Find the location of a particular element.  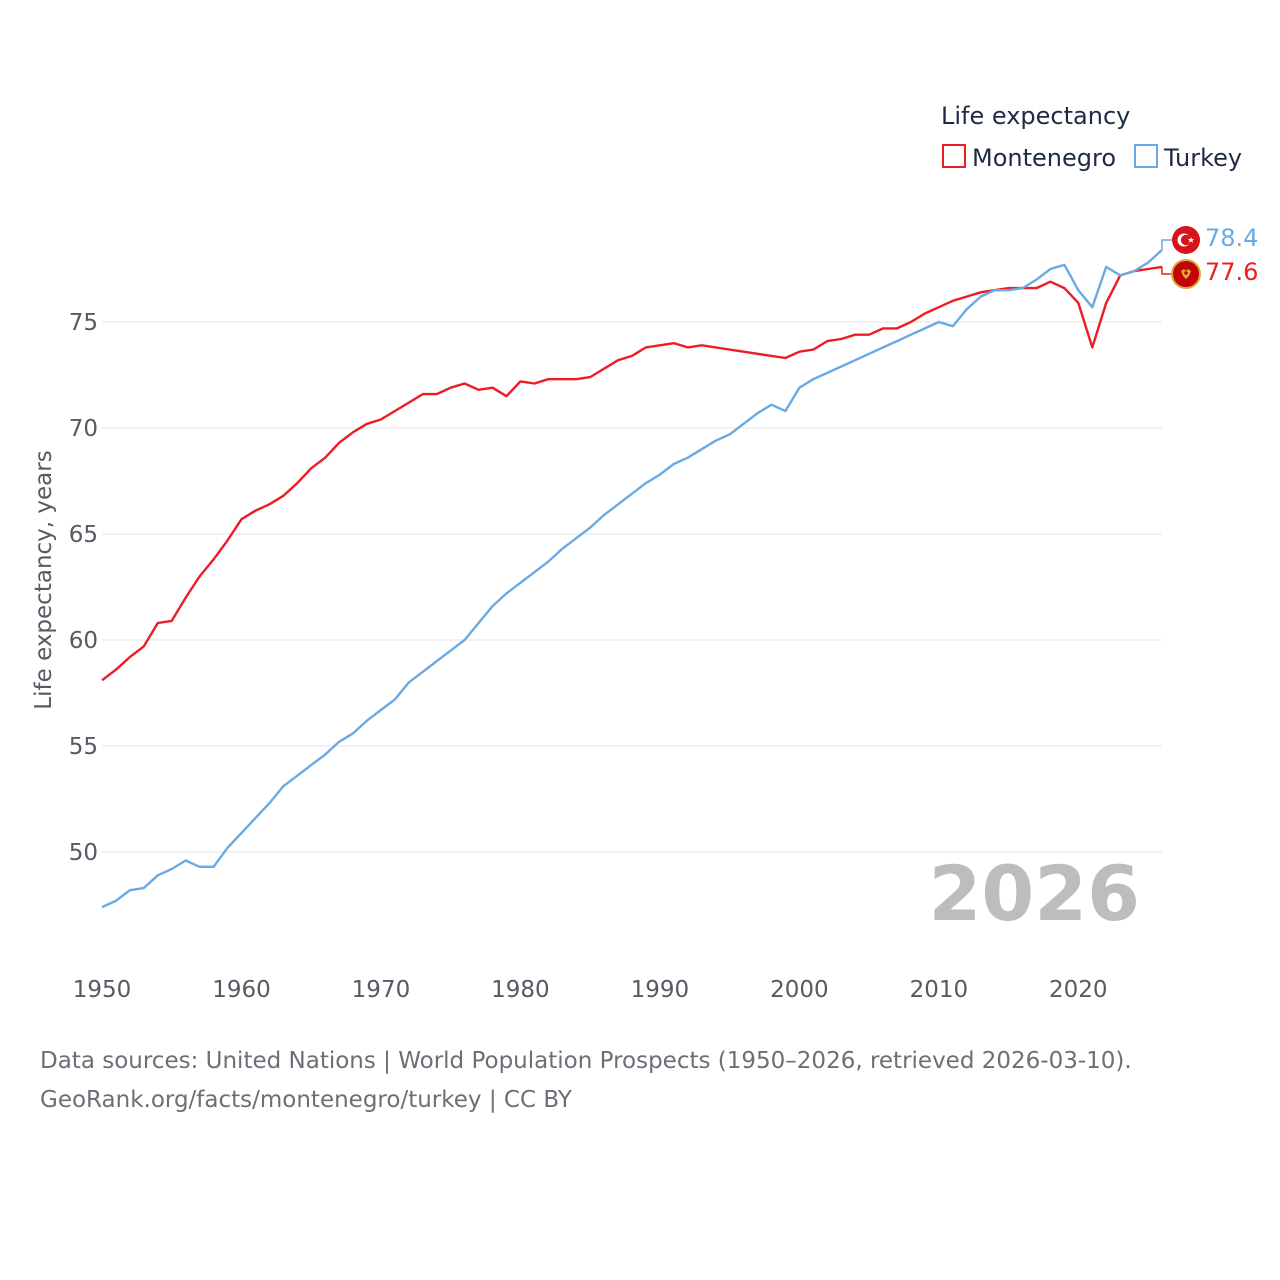

end-labels: 78.4 77.6 is located at coordinates (1209, 256).